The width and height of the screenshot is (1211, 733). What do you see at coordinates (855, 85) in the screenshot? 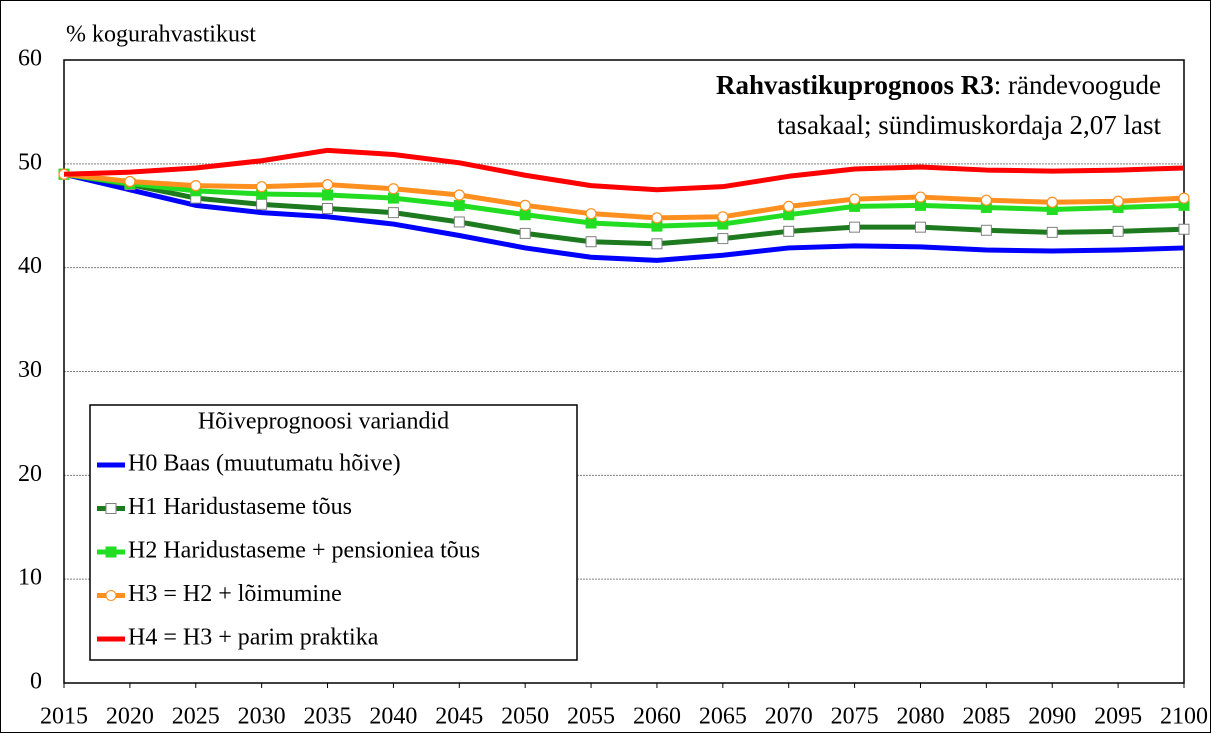
I see `title-bold: Rahvastikuprognoos R3` at bounding box center [855, 85].